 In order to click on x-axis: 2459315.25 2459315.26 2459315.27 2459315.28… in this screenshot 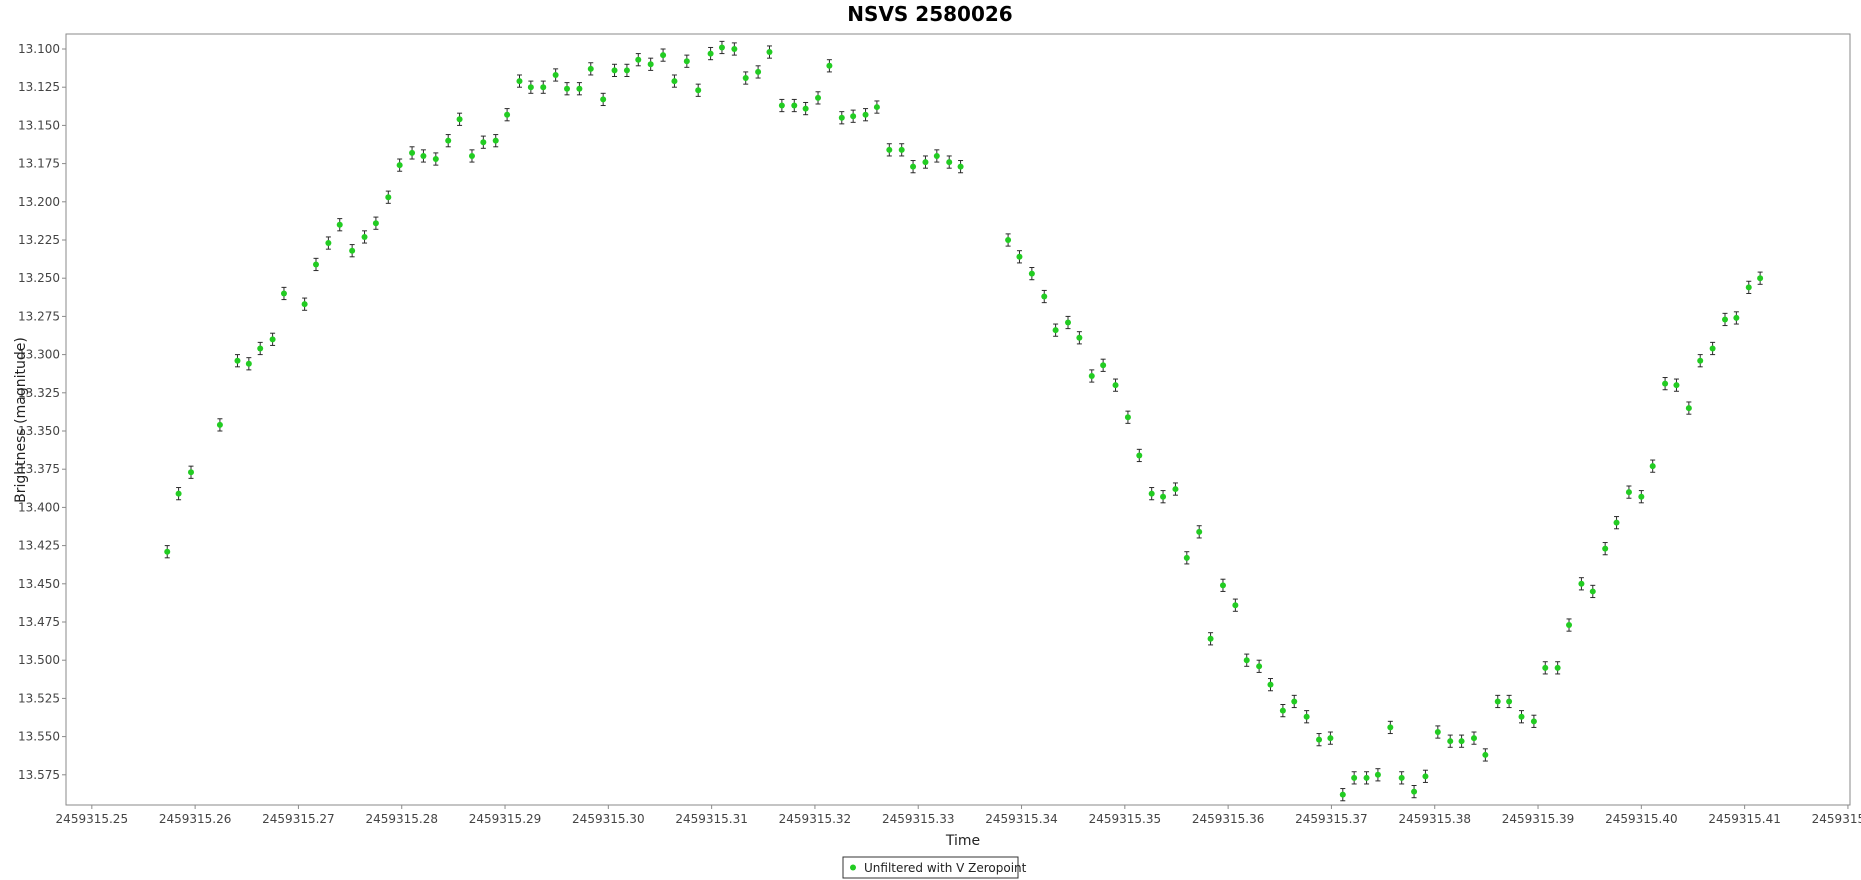, I will do `click(958, 815)`.